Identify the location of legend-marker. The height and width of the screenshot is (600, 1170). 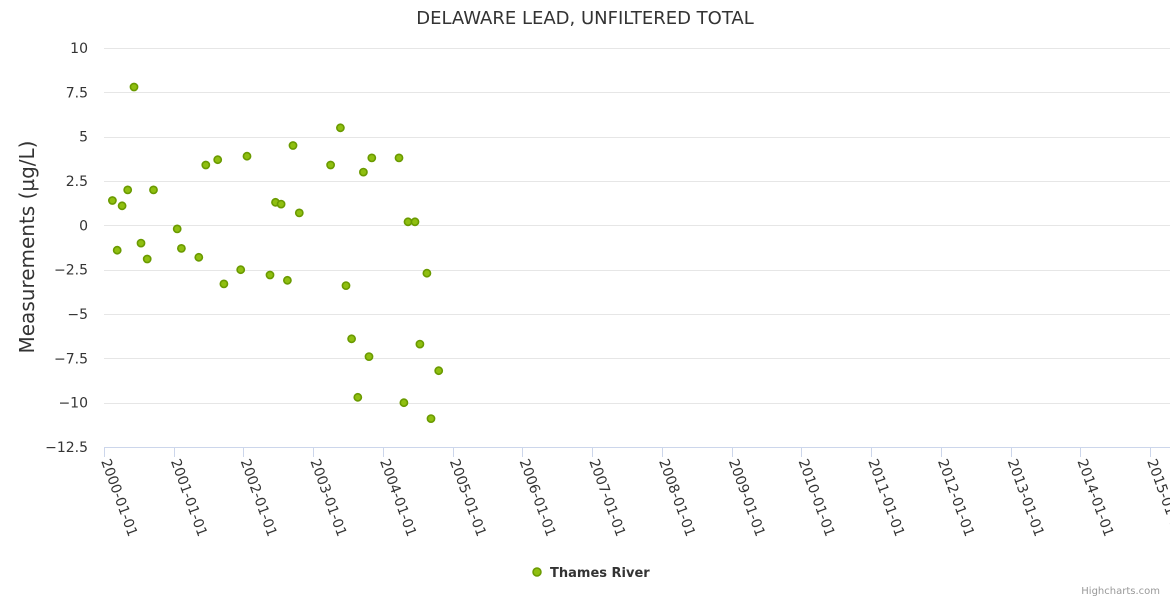
(537, 572).